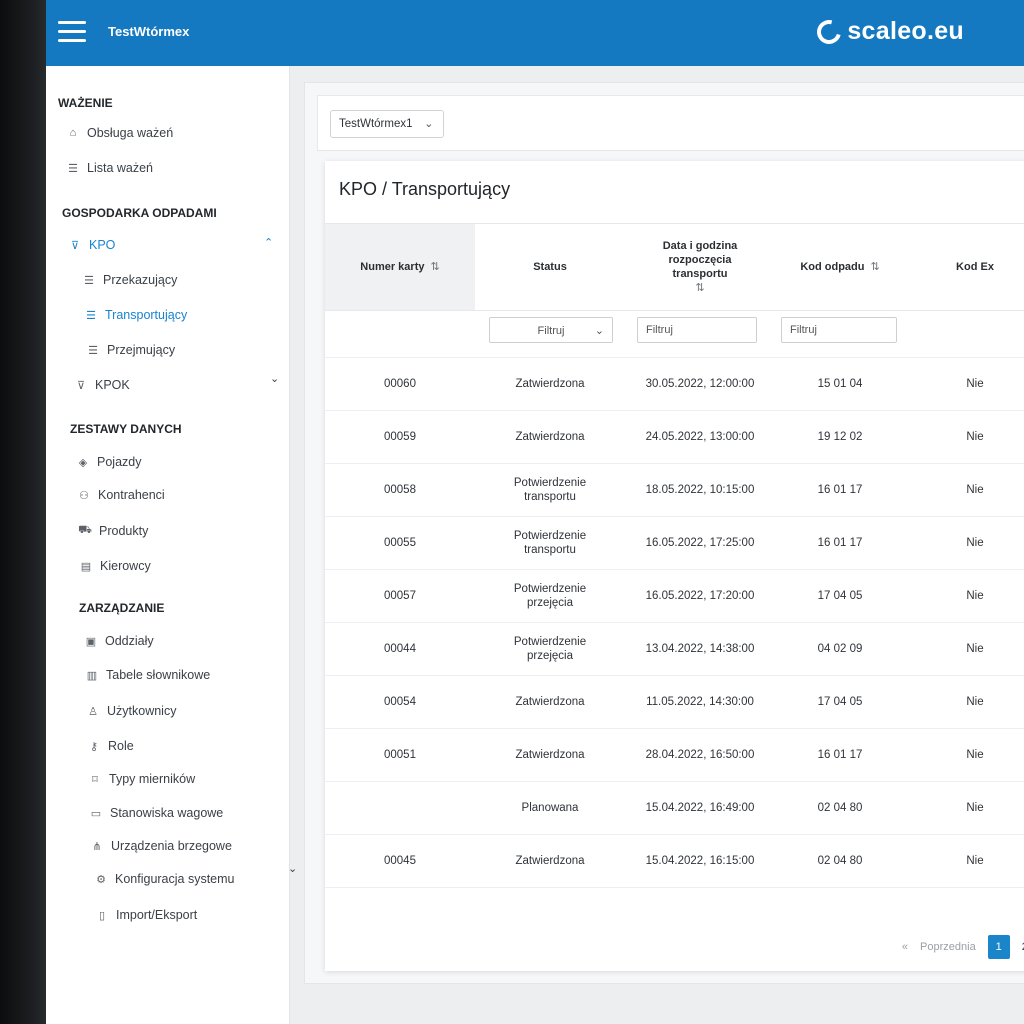  Describe the element at coordinates (550, 267) in the screenshot. I see `column-header-status: Status` at that location.